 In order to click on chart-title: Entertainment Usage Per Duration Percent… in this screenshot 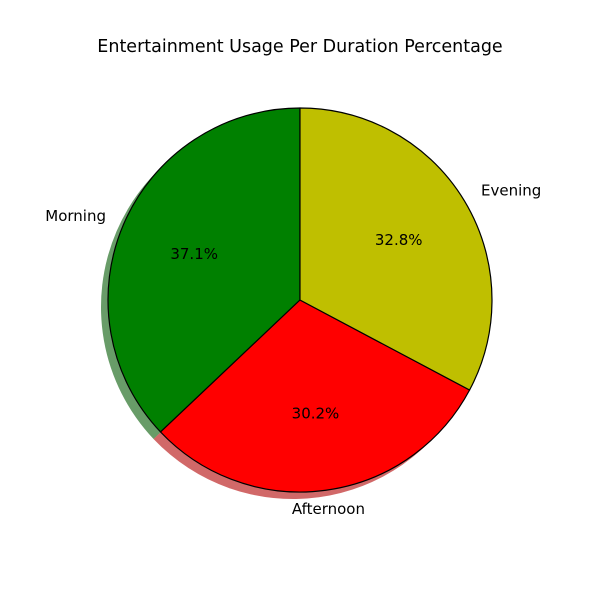, I will do `click(299, 47)`.